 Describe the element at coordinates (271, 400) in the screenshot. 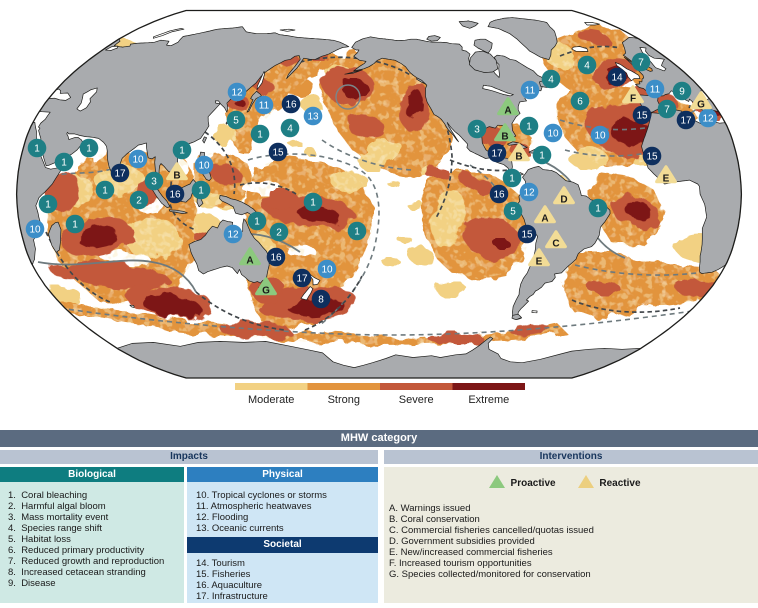

I see `svg-text: Moderate` at that location.